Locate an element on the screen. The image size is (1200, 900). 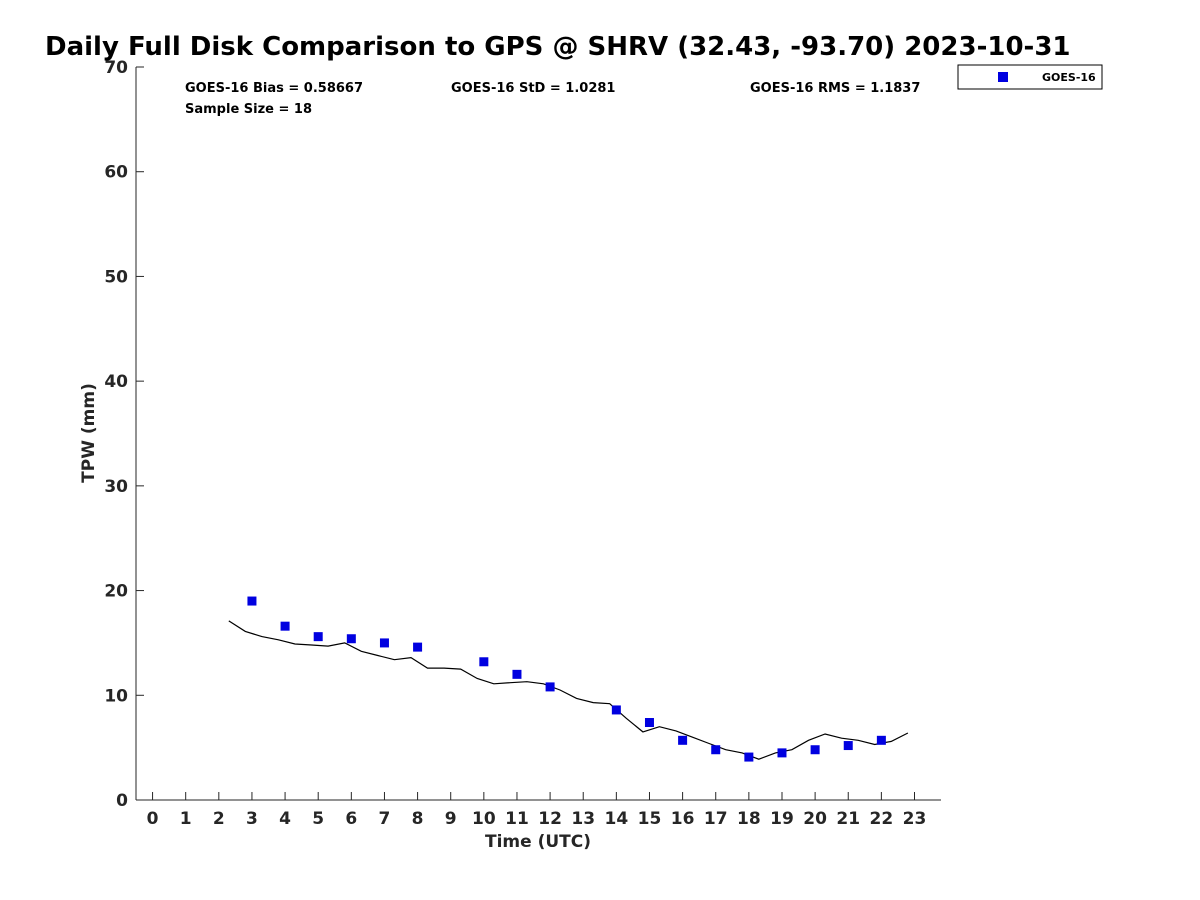
x-tick-label: 15 is located at coordinates (650, 819).